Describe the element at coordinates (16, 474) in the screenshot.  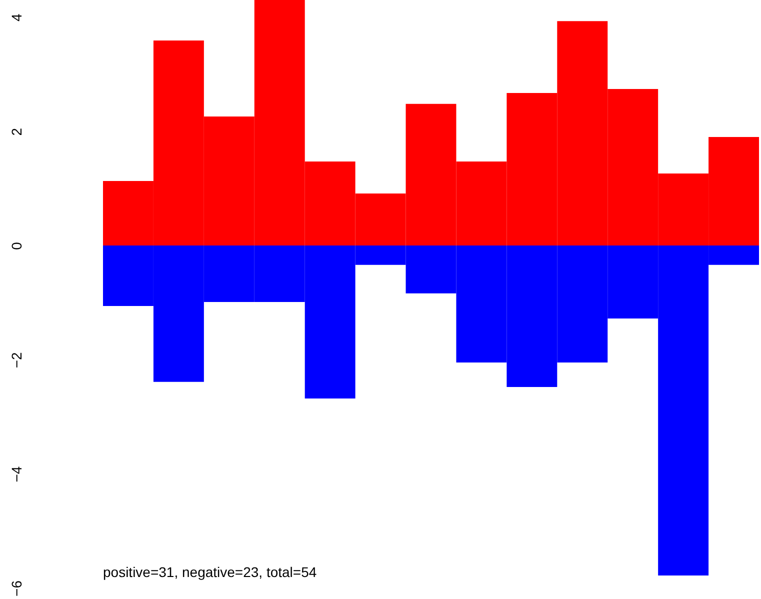
I see `y-tick-label: −4` at that location.